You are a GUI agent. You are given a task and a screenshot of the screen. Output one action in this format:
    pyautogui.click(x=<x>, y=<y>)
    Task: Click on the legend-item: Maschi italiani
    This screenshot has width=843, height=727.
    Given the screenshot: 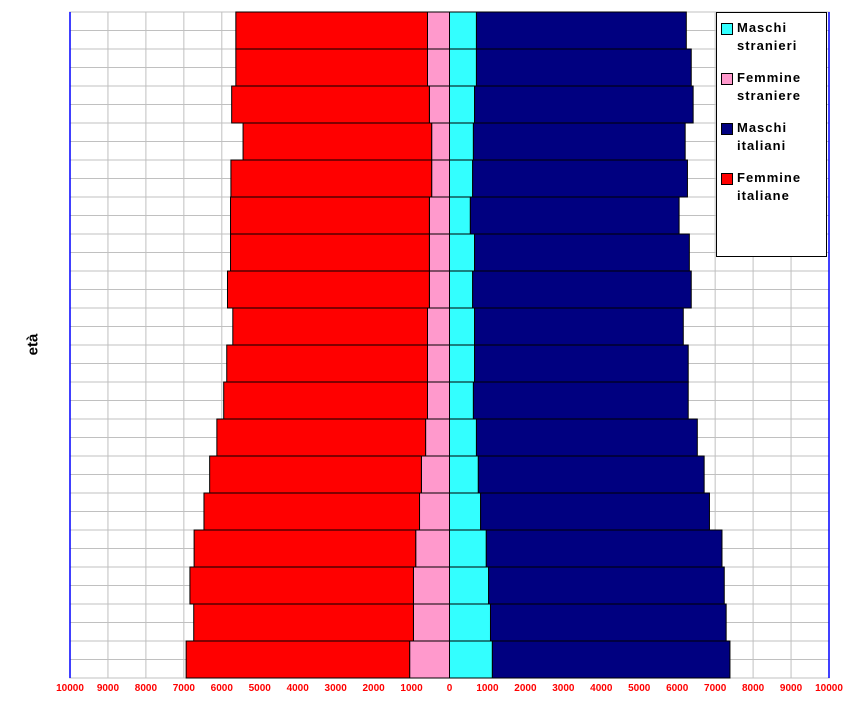 What is the action you would take?
    pyautogui.click(x=771, y=137)
    